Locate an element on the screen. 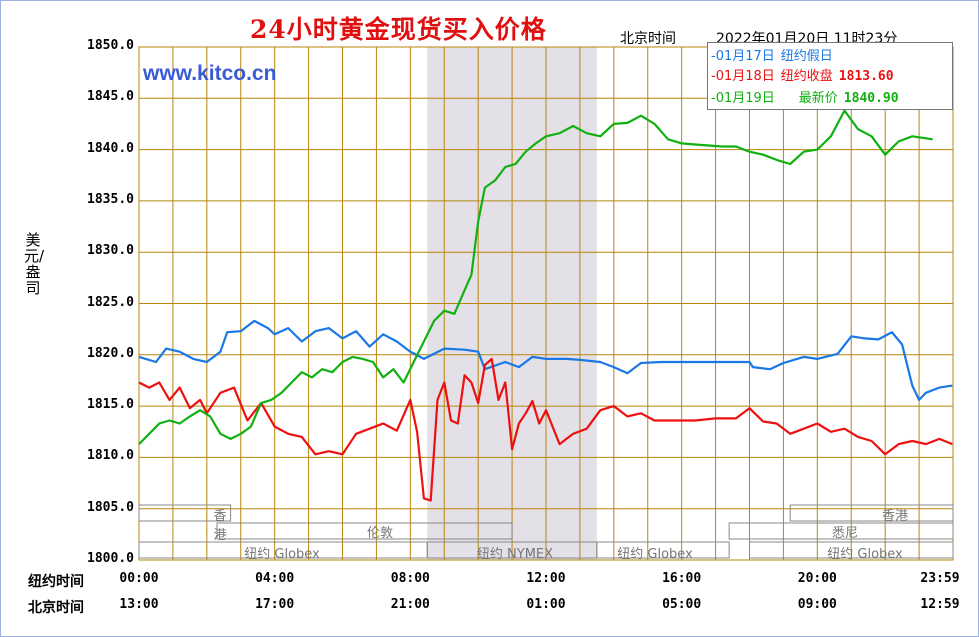 This screenshot has width=979, height=637. x-tick-label: 00:00 is located at coordinates (139, 578).